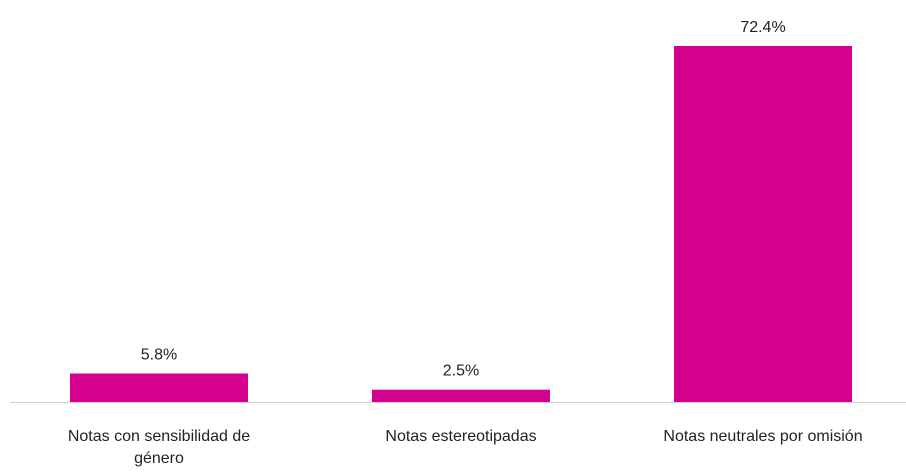  Describe the element at coordinates (159, 354) in the screenshot. I see `data-label: 5.8%` at that location.